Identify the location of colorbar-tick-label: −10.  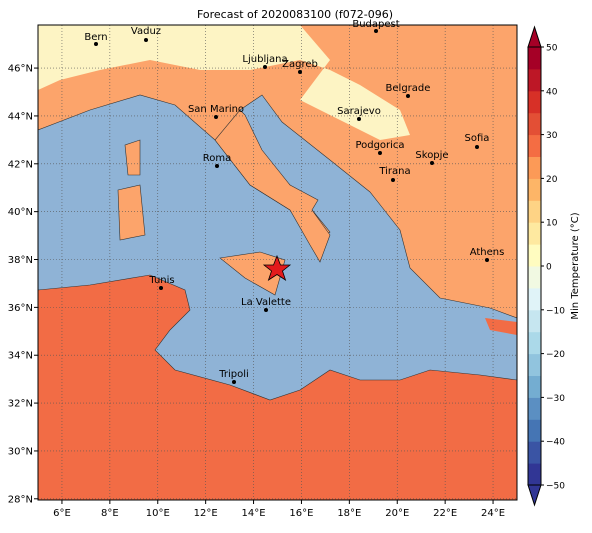
(555, 311).